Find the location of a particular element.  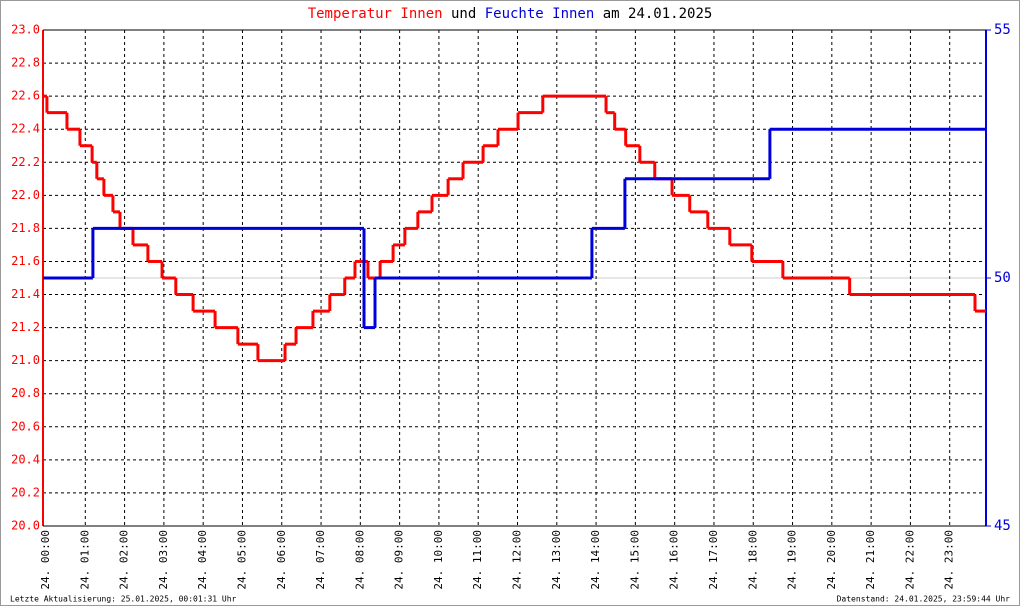

x-tick-label: 24. 00:00 is located at coordinates (45, 560).